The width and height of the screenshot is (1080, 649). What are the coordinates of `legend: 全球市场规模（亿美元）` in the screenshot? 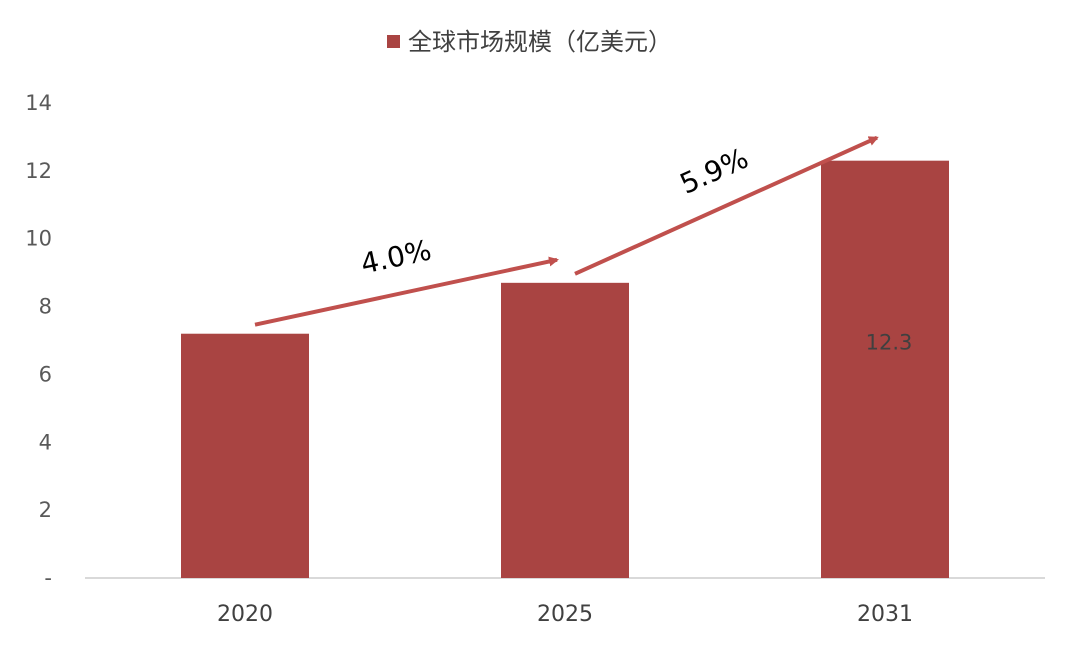 It's located at (529, 42).